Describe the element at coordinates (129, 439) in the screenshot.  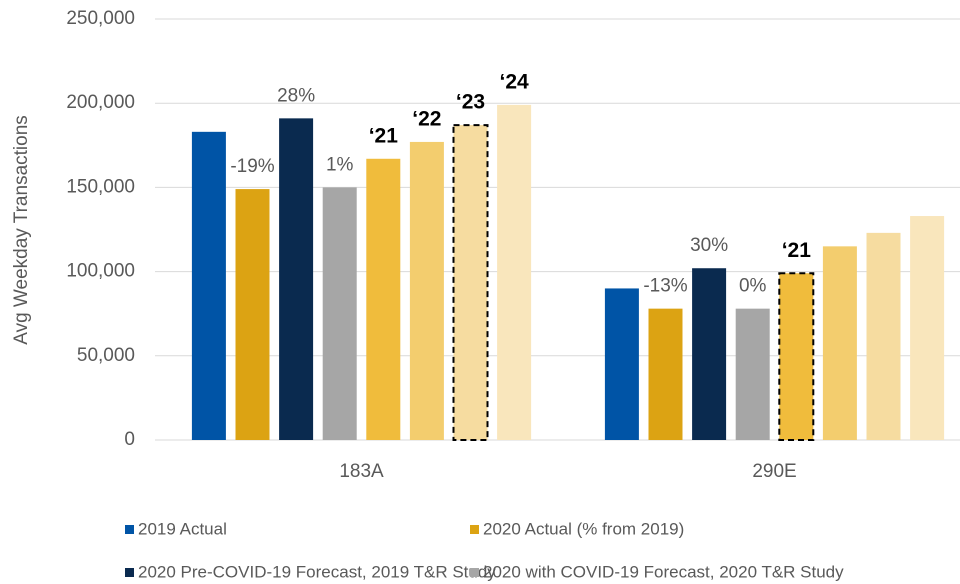
I see `y-tick-label: 0` at that location.